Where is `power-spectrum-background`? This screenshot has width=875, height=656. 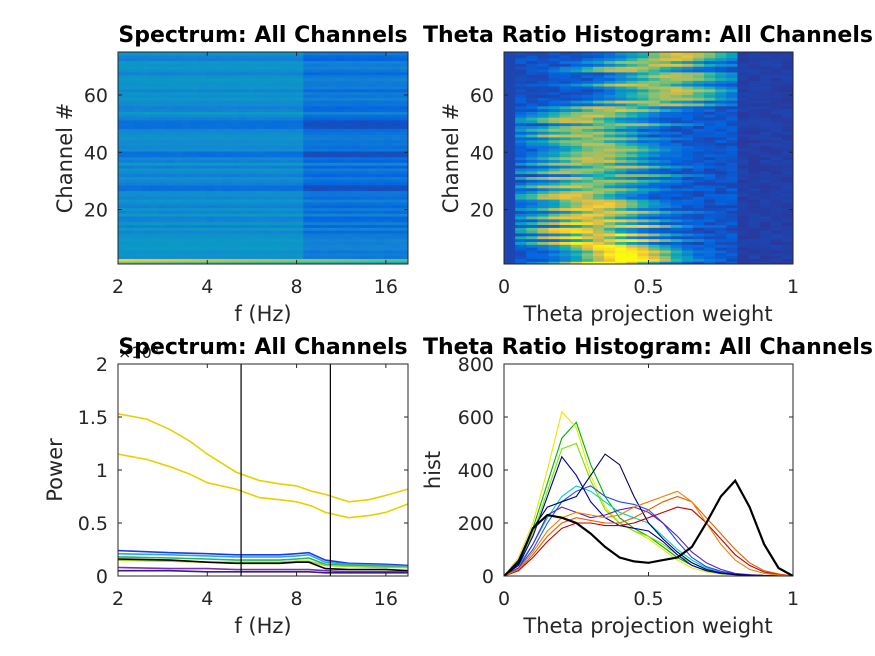 power-spectrum-background is located at coordinates (263, 470).